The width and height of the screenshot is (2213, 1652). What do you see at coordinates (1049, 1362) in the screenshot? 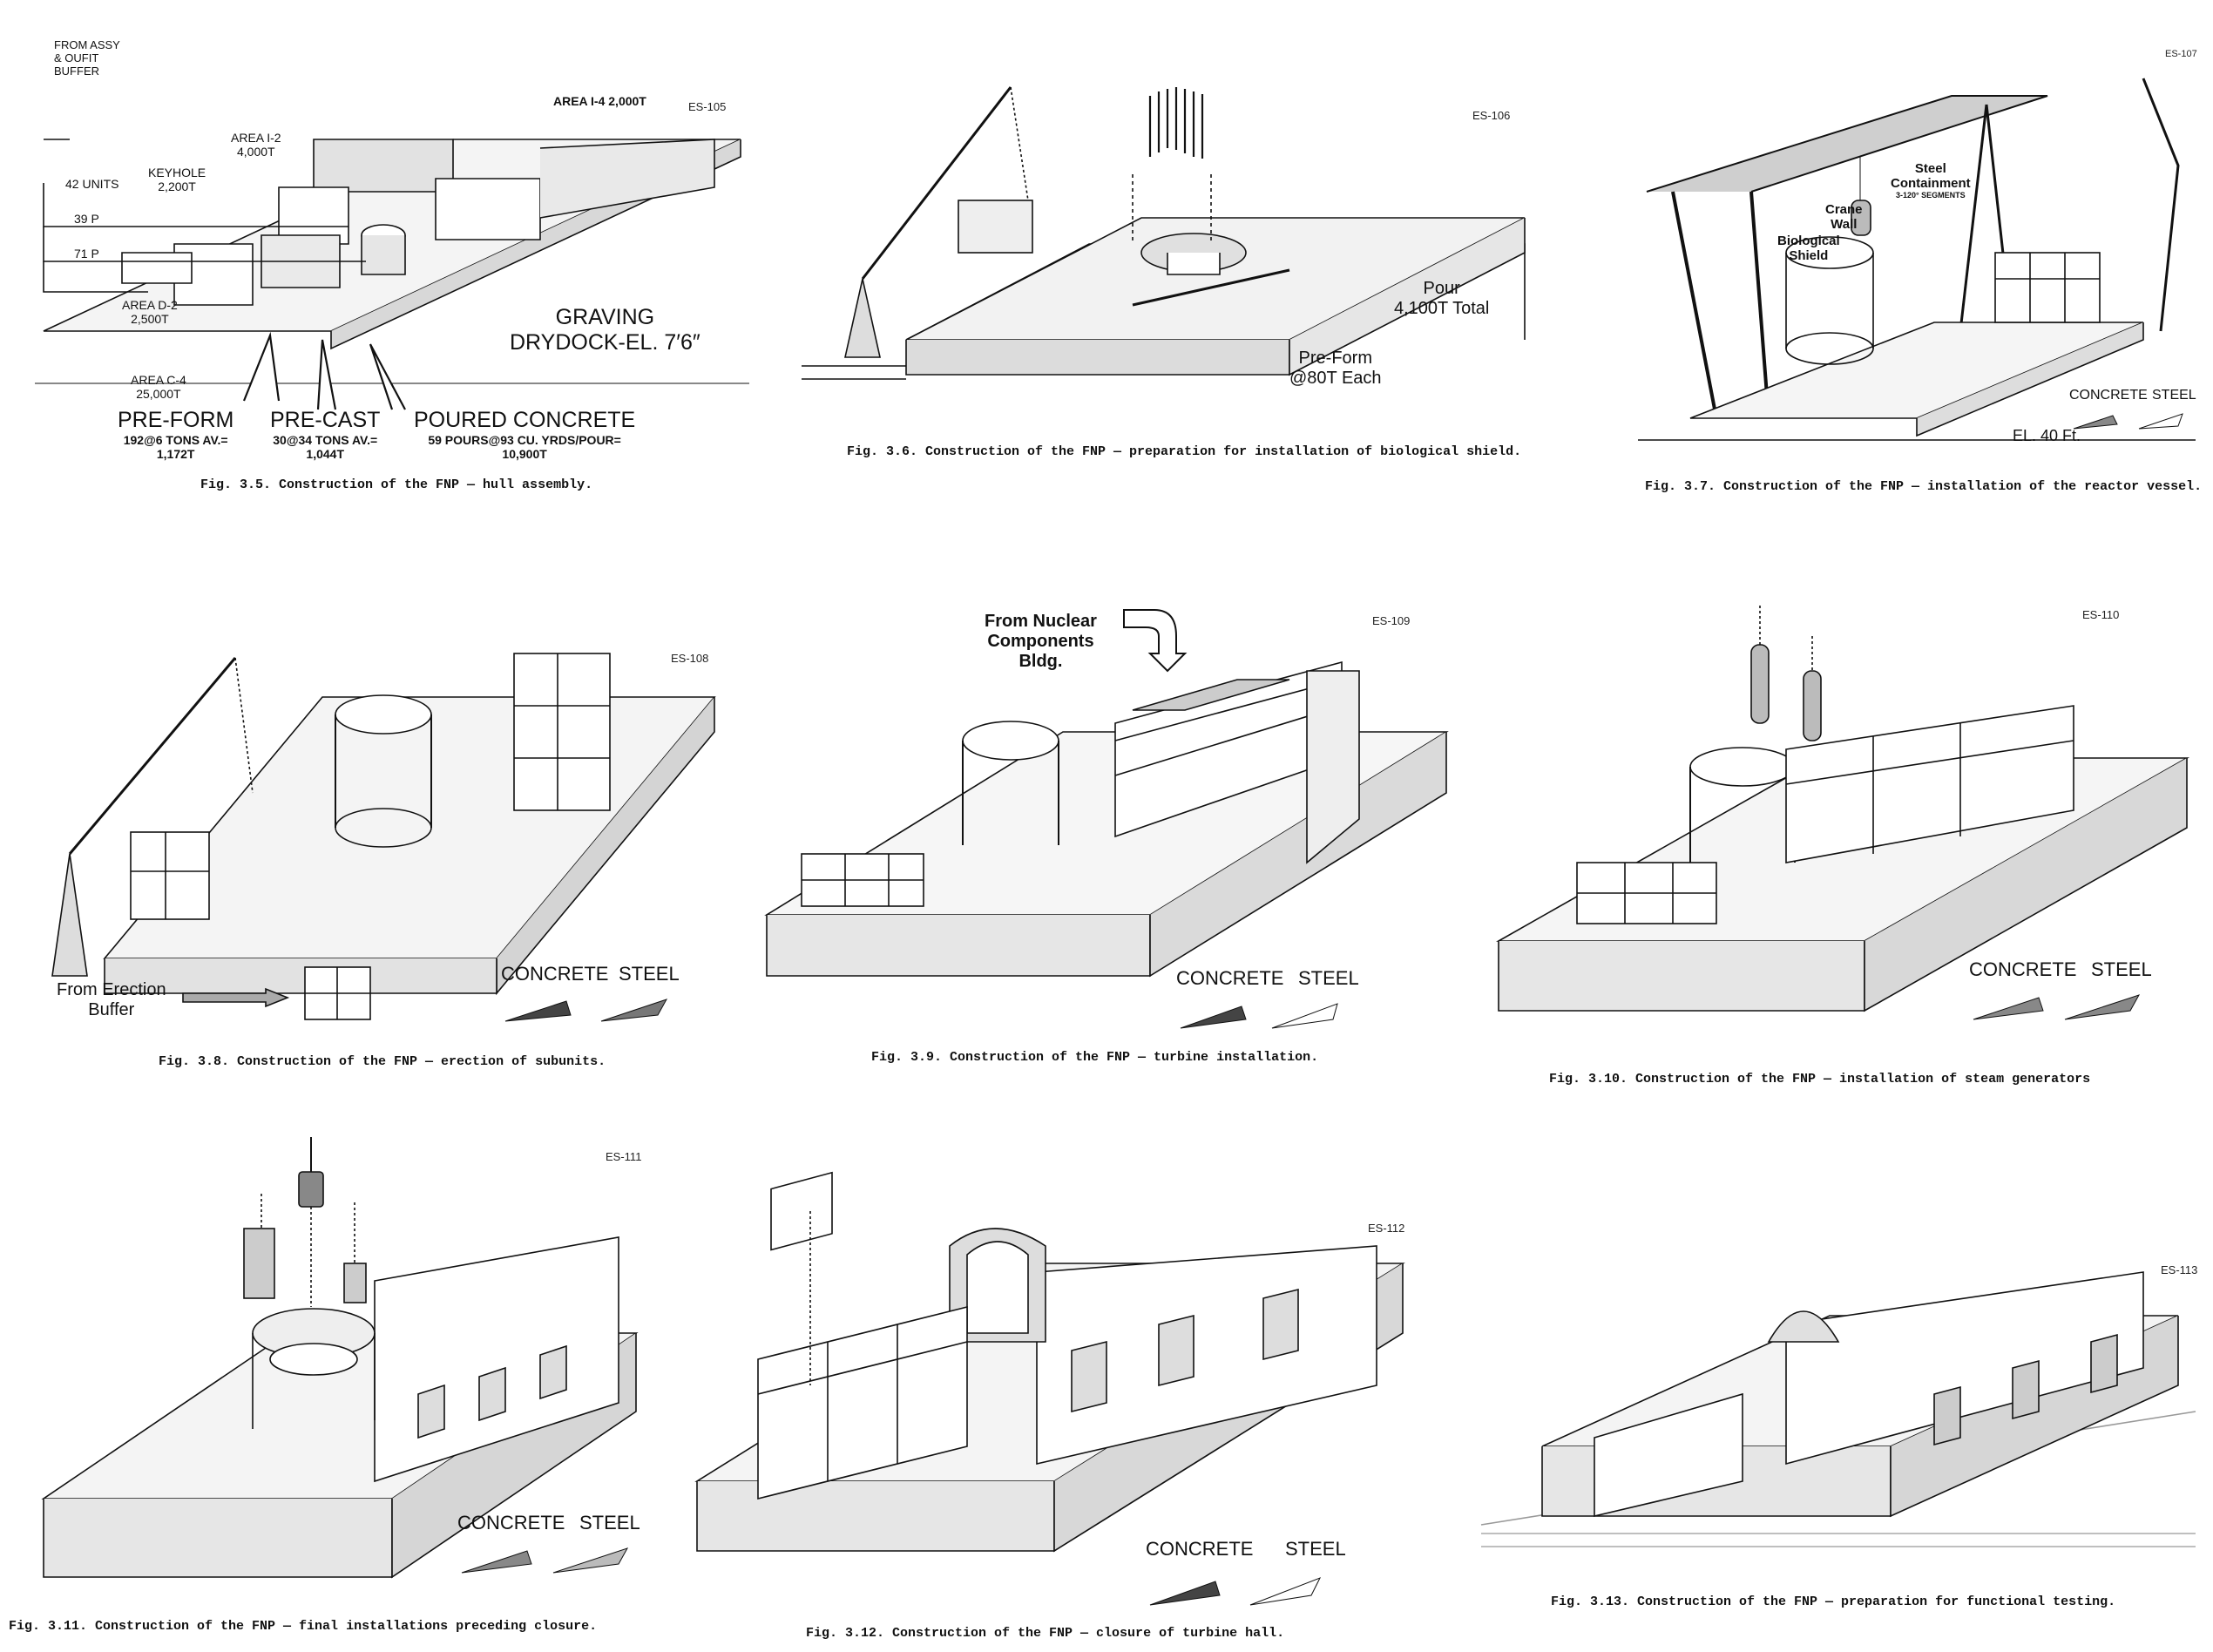
I see `turbine-hall-closure-drawing` at bounding box center [1049, 1362].